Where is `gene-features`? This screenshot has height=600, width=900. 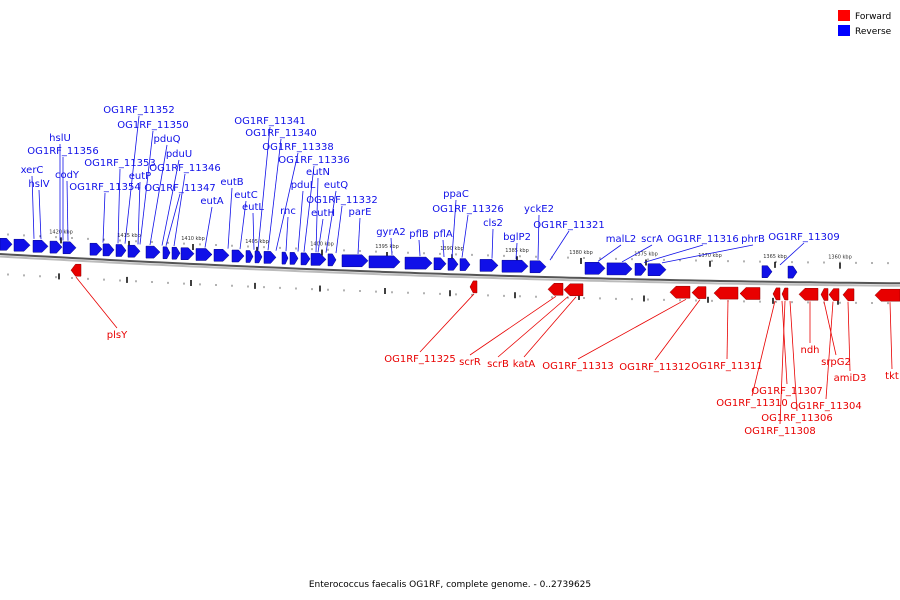 gene-features is located at coordinates (450, 270).